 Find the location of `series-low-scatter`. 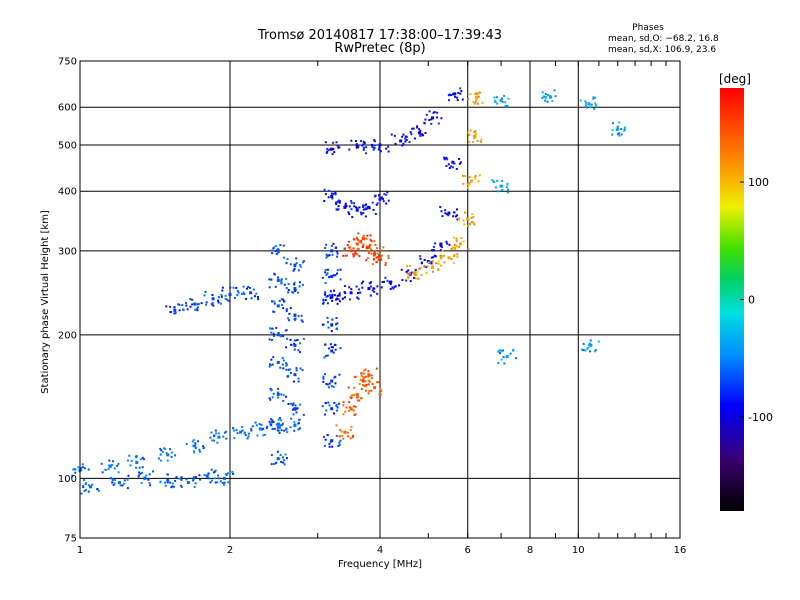

series-low-scatter is located at coordinates (157, 481).